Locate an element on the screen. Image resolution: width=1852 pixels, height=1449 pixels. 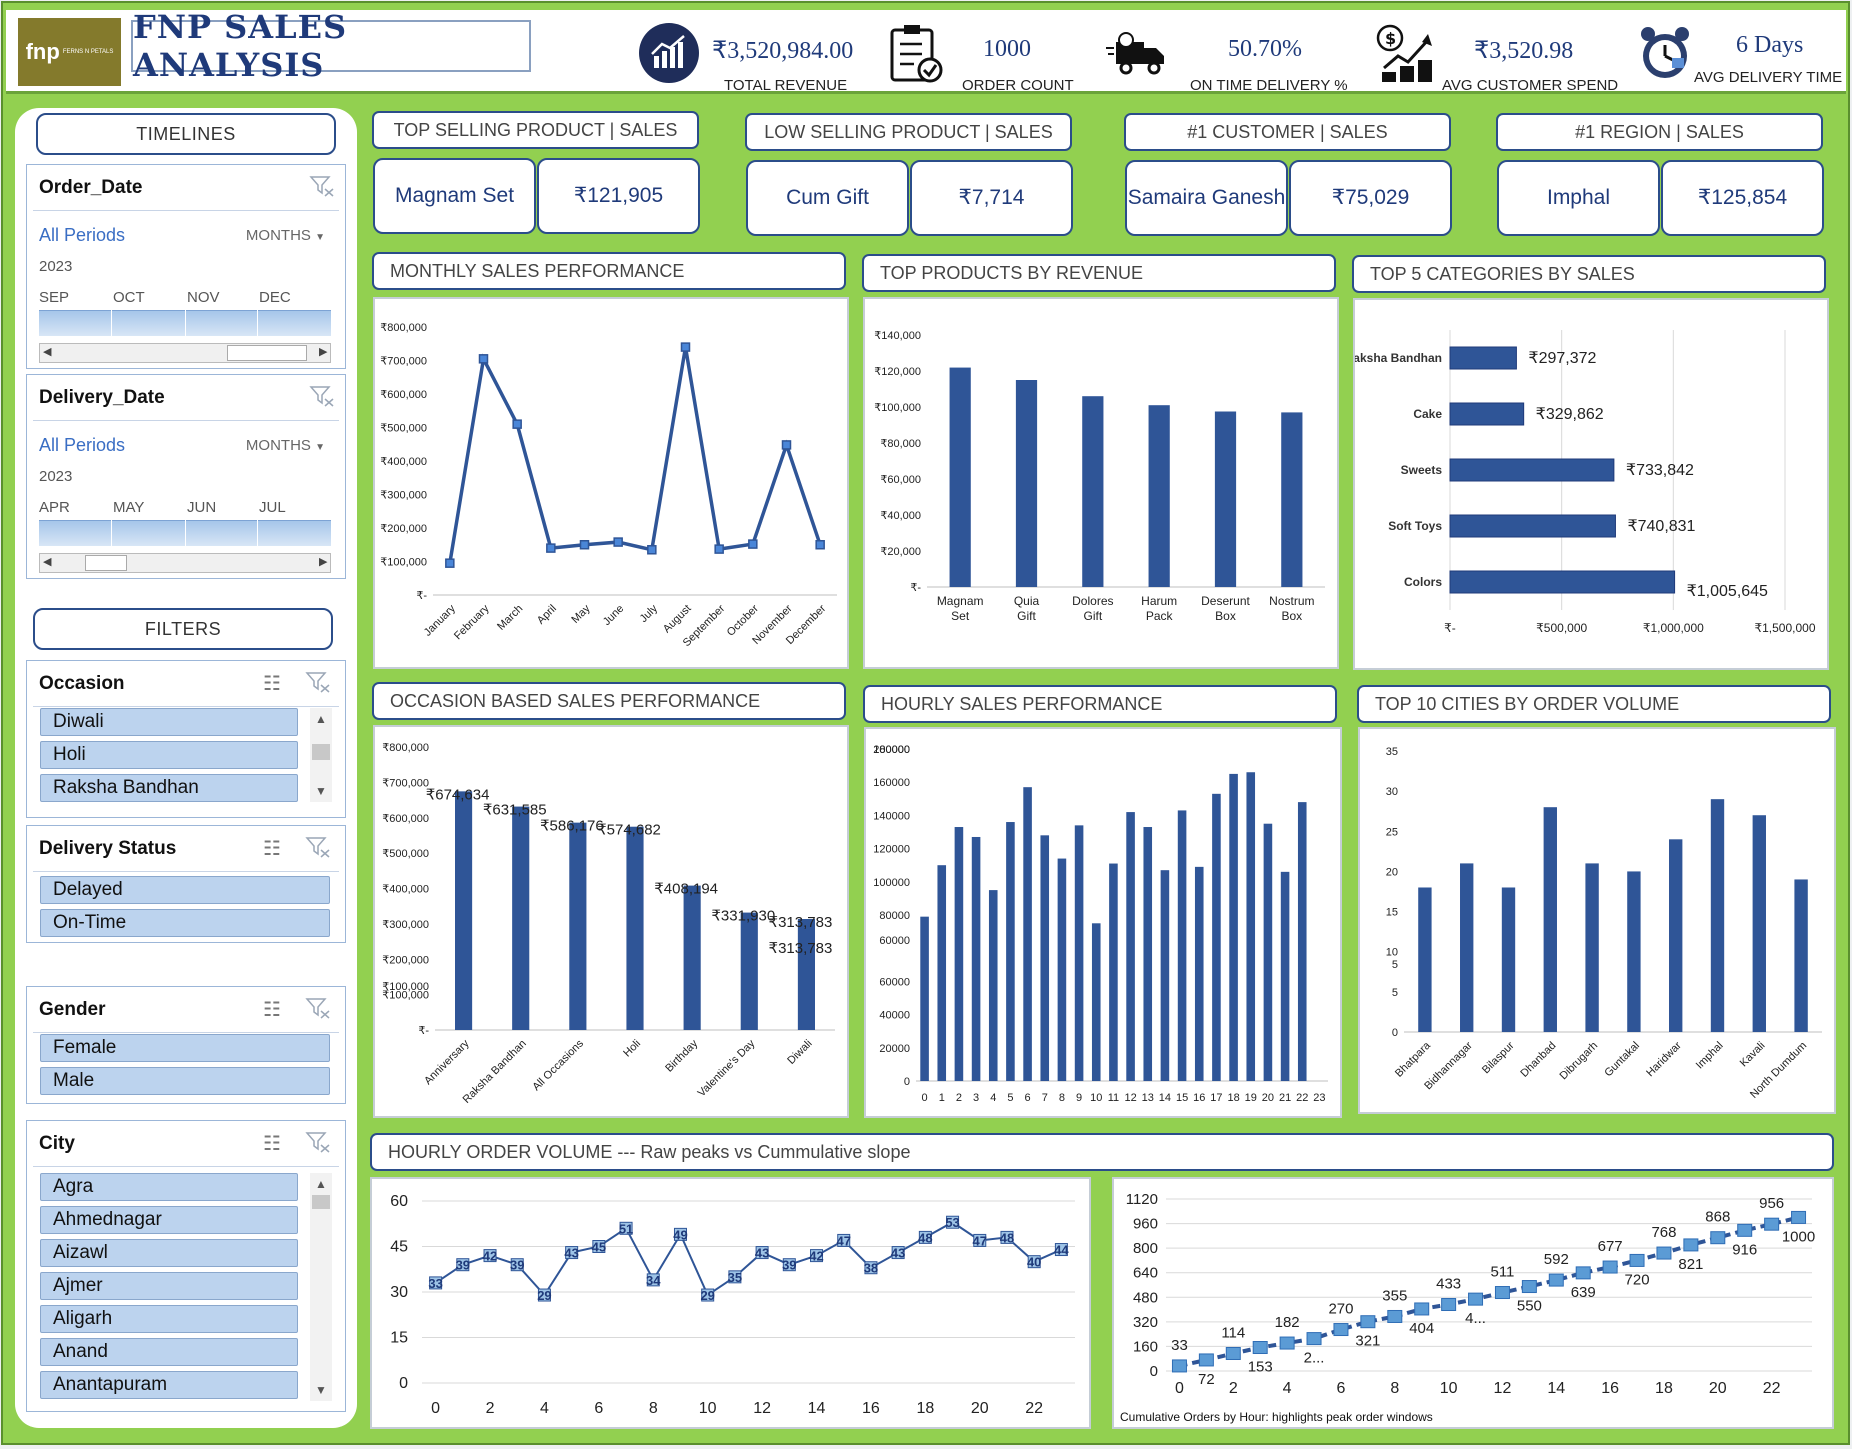
x-tick-label: 8 is located at coordinates (1062, 1098).